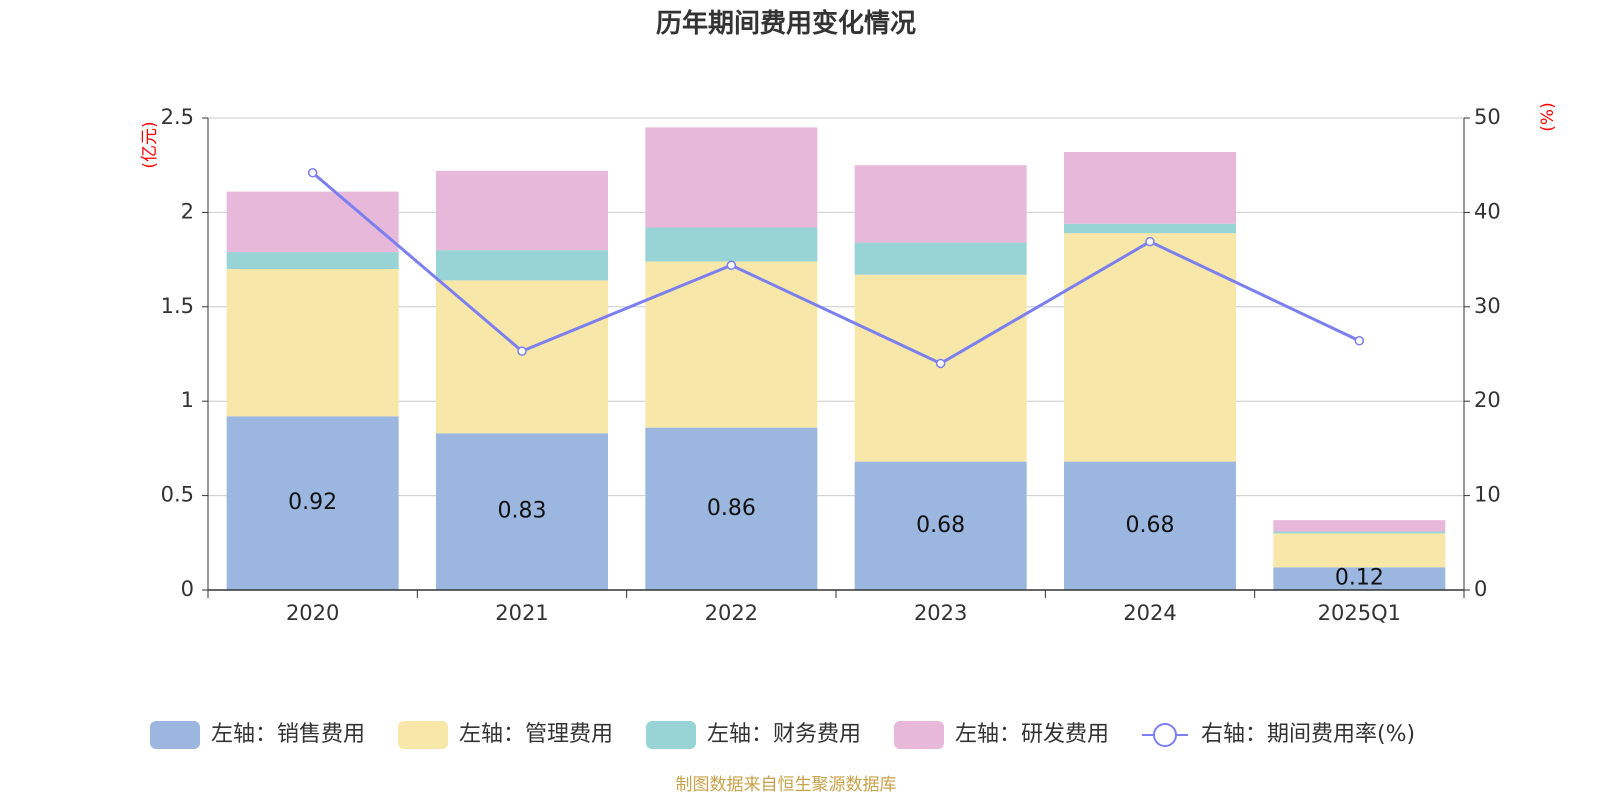 Image resolution: width=1600 pixels, height=800 pixels. What do you see at coordinates (187, 589) in the screenshot?
I see `left-tick-label: 0` at bounding box center [187, 589].